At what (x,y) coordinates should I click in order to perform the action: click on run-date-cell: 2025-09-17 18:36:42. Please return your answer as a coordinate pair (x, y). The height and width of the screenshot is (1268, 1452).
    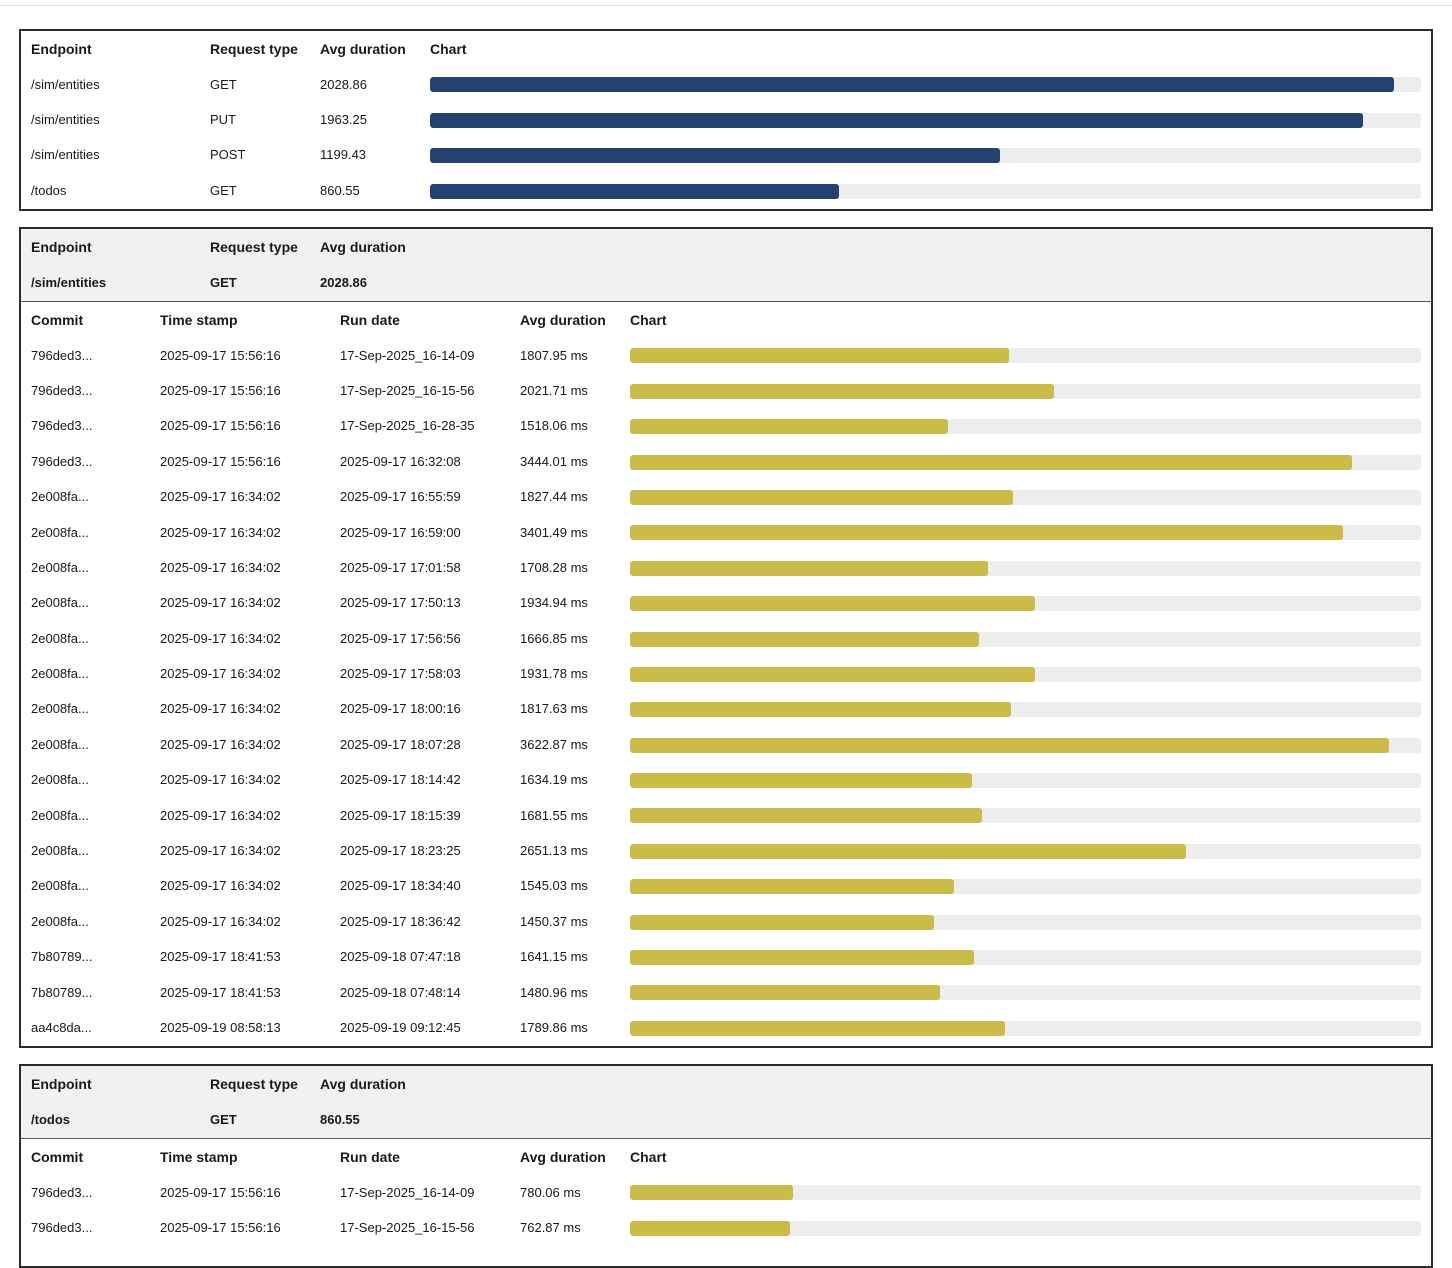
    Looking at the image, I should click on (400, 921).